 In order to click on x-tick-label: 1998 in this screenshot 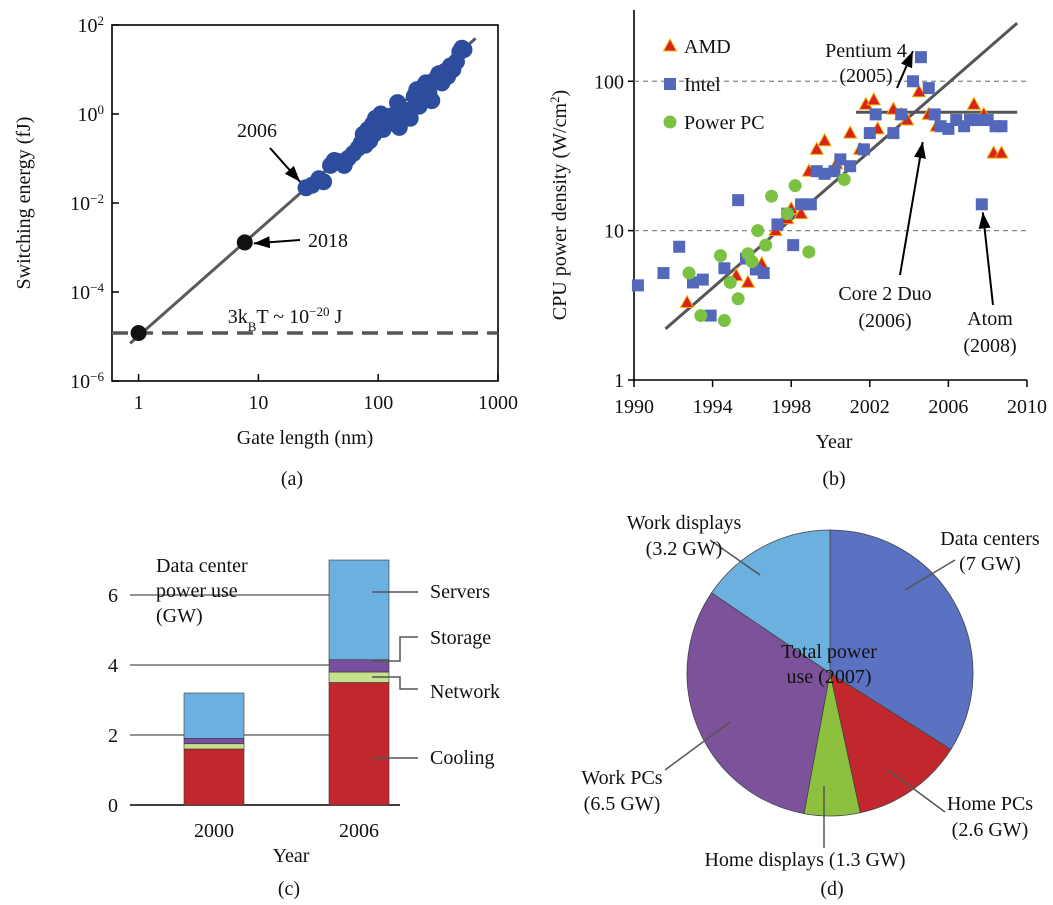, I will do `click(791, 407)`.